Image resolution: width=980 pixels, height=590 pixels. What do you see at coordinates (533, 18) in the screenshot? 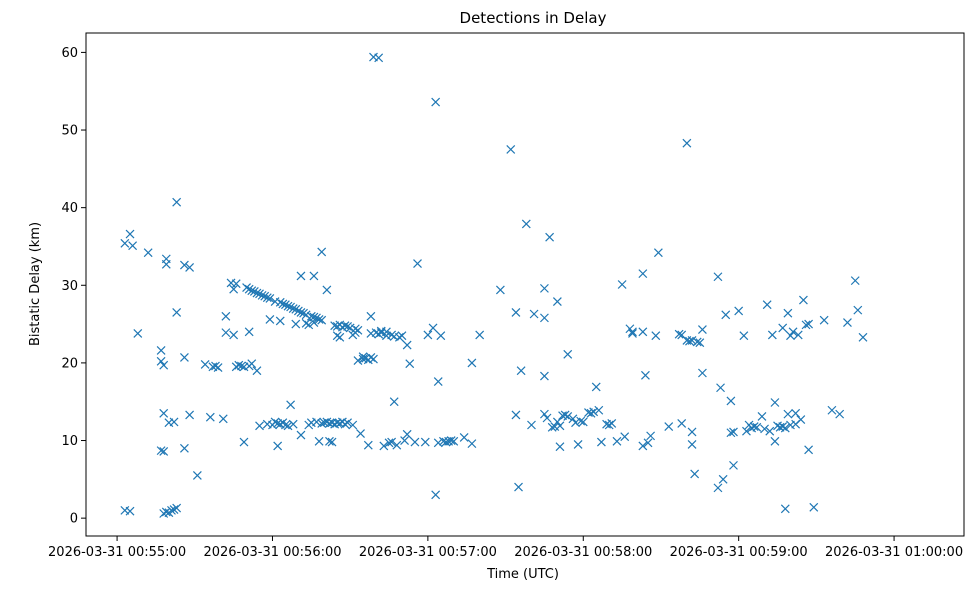
I see `chart-title: Detections in Delay` at bounding box center [533, 18].